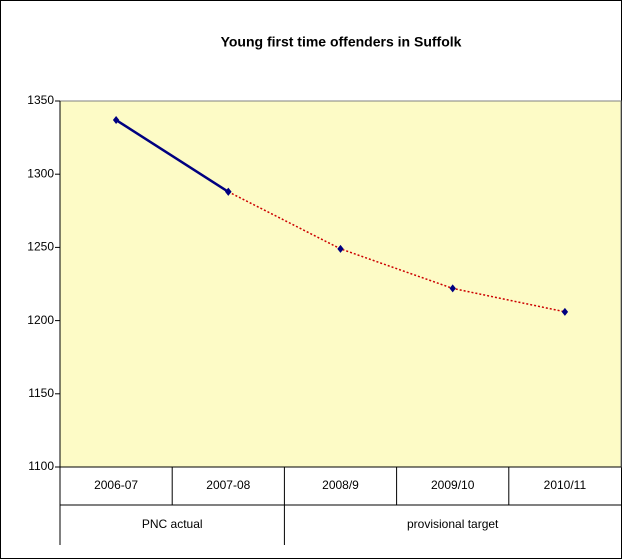 The image size is (622, 559). Describe the element at coordinates (40, 320) in the screenshot. I see `y-tick-label: 1200` at that location.